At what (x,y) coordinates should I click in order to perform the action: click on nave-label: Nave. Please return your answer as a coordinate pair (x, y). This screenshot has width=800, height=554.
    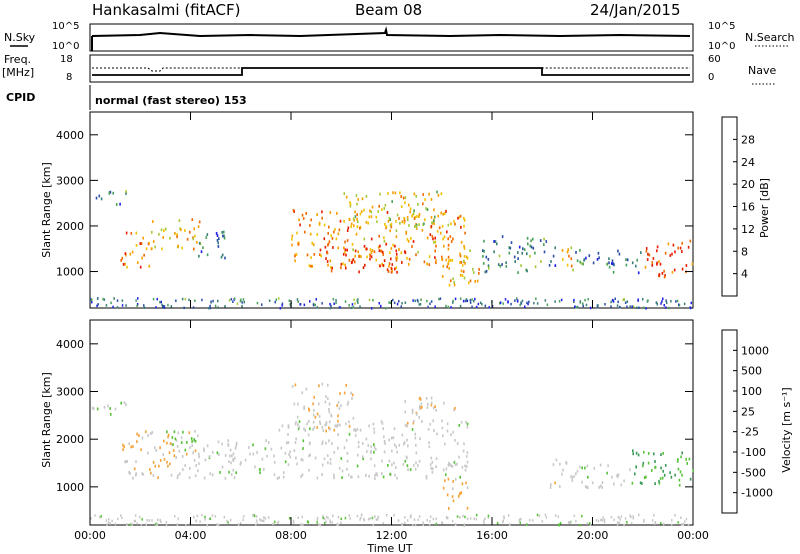
    Looking at the image, I should click on (762, 70).